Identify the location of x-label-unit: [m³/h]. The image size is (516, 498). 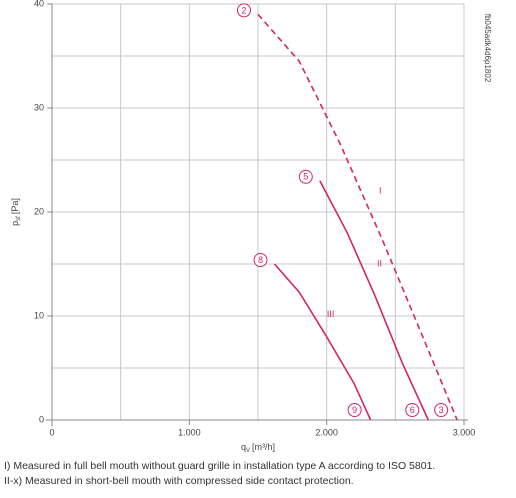
(263, 447).